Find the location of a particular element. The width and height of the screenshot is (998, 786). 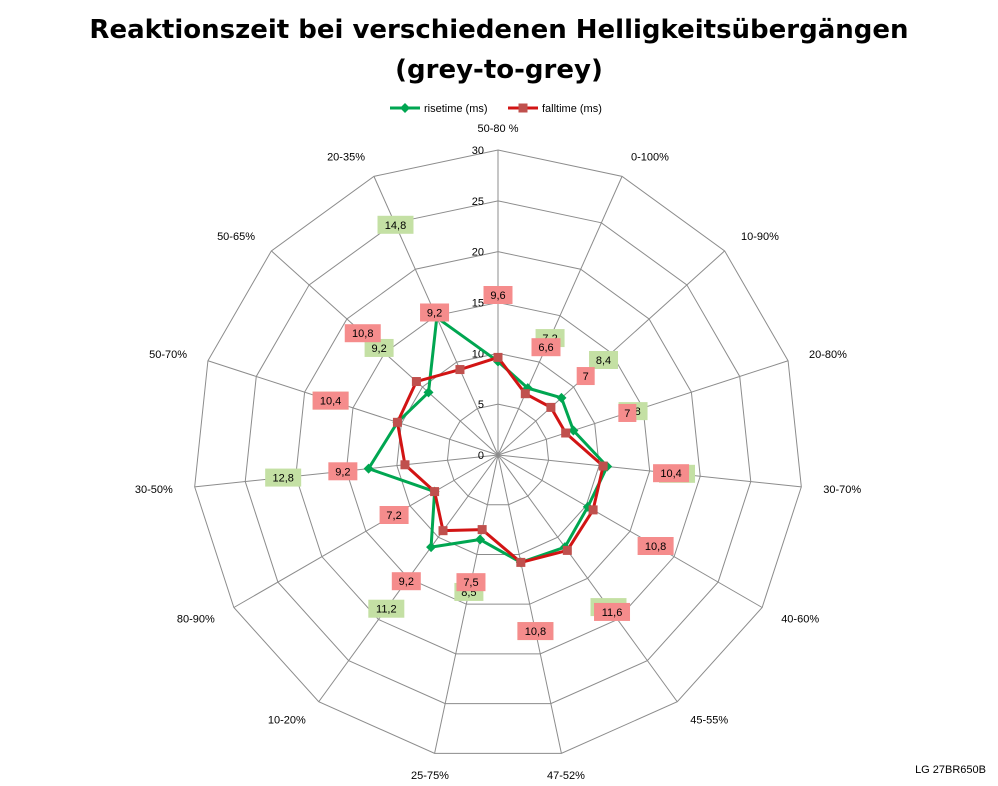

category-label: 50-65% is located at coordinates (236, 237).